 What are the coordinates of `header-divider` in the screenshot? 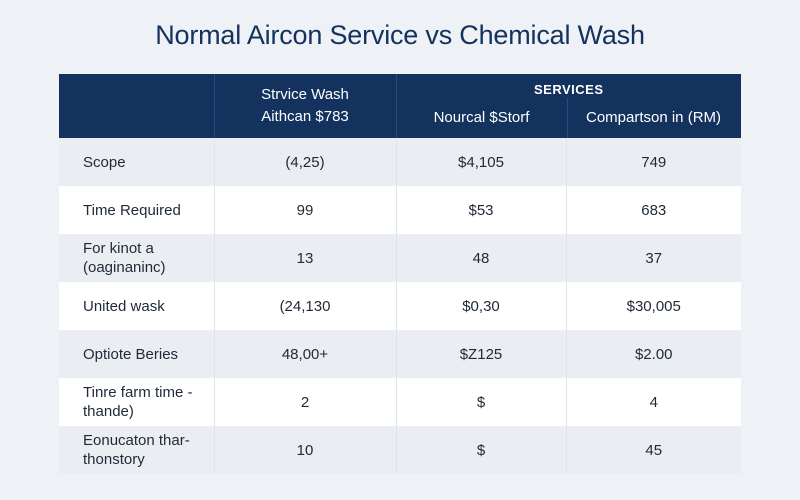 It's located at (567, 118).